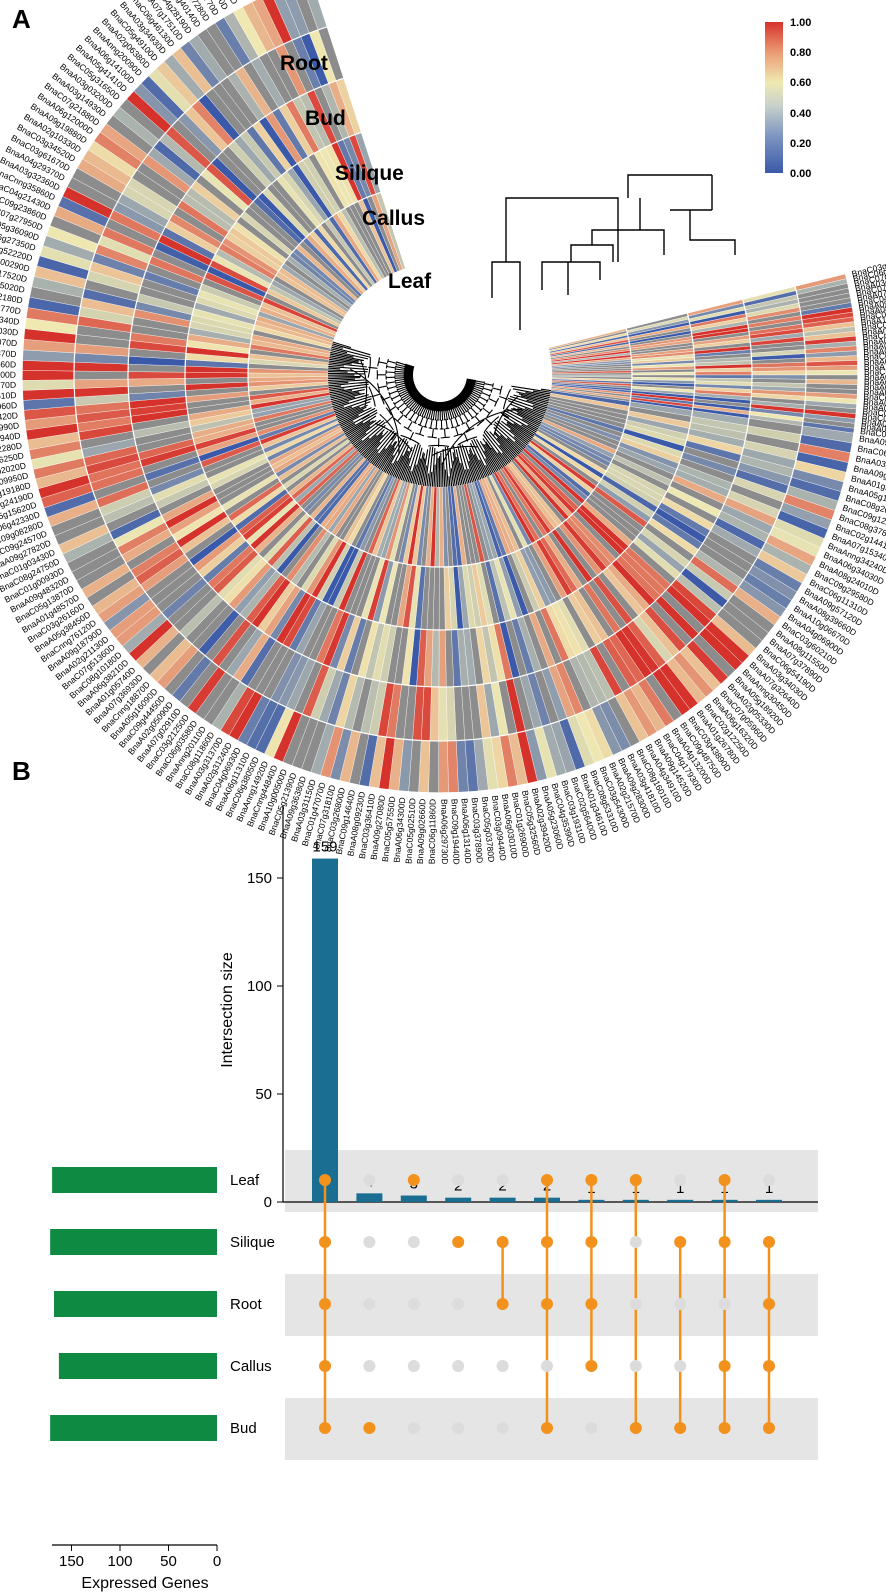 This screenshot has height=1592, width=886. Describe the element at coordinates (874, 393) in the screenshot. I see `gene-label: BnaA05g14750D` at that location.